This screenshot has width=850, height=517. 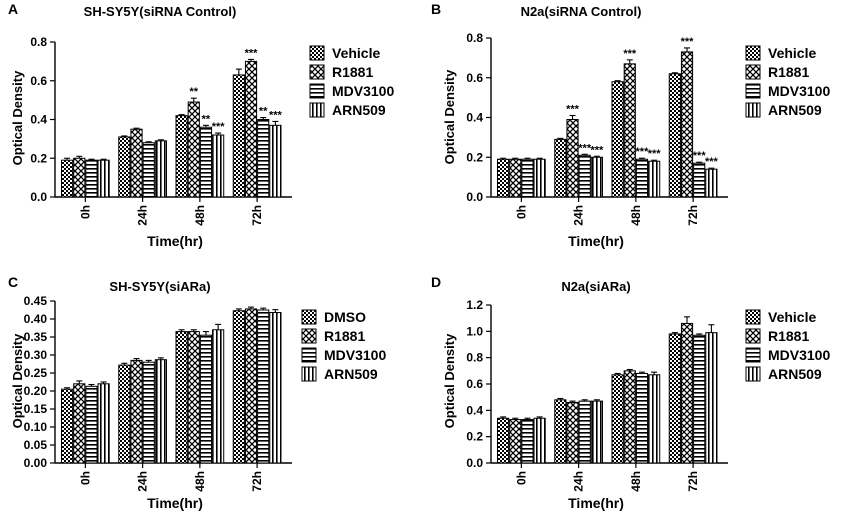 What do you see at coordinates (449, 116) in the screenshot?
I see `y-axis-label-b: Optical Density` at bounding box center [449, 116].